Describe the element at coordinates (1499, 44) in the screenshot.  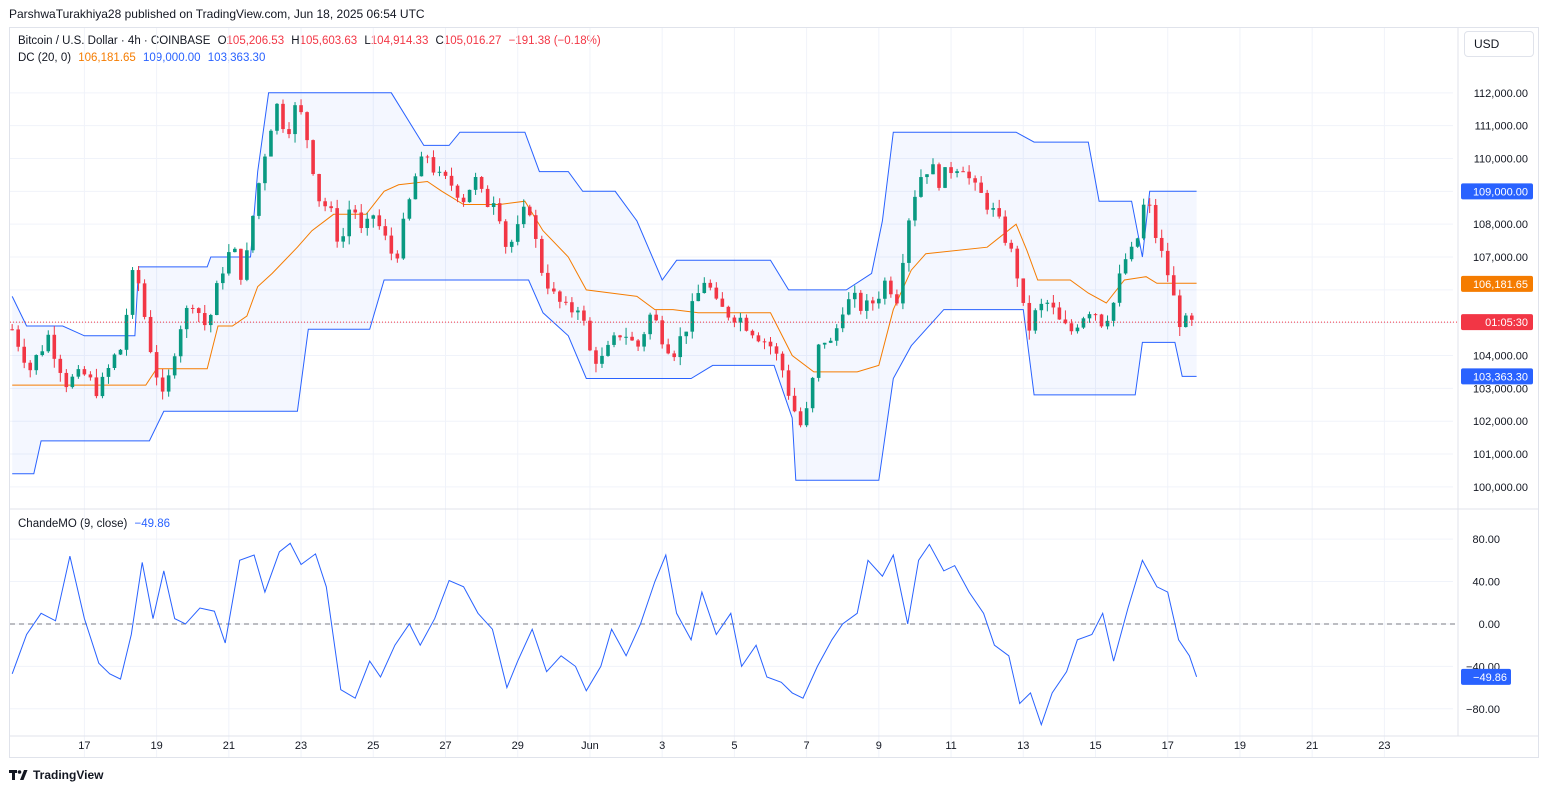
I see `currency-button: USD` at that location.